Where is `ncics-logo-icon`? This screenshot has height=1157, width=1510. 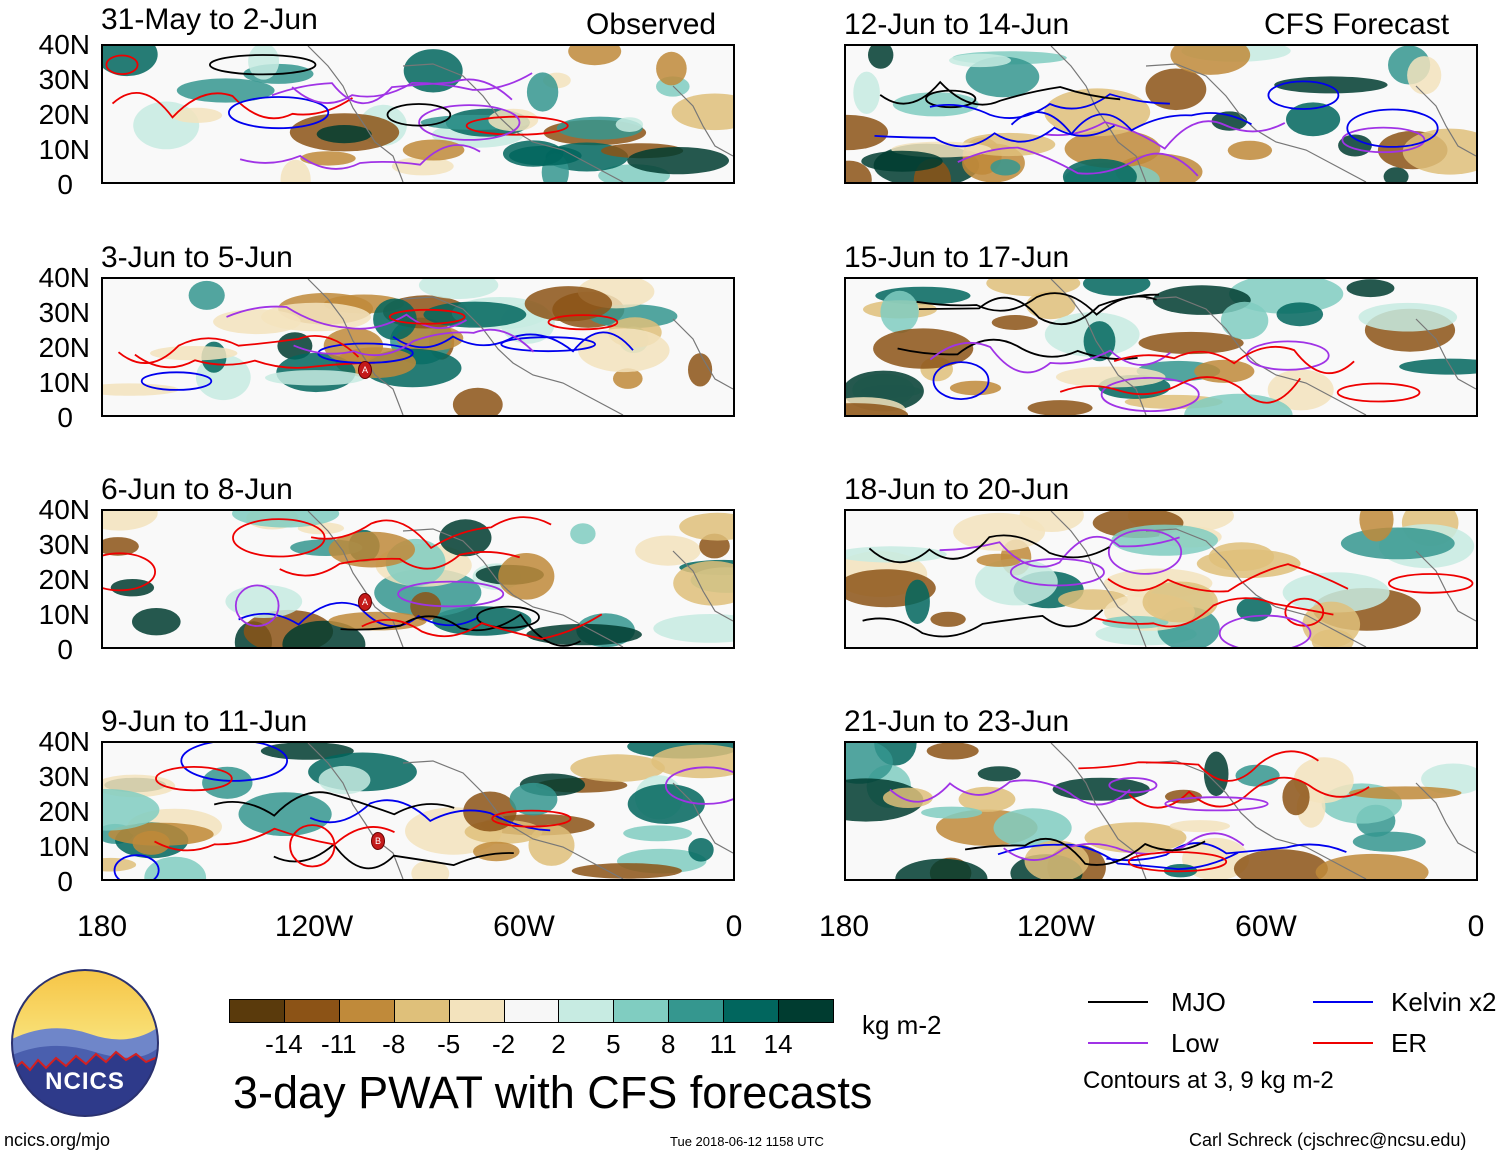
ncics-logo-icon is located at coordinates (85, 1043).